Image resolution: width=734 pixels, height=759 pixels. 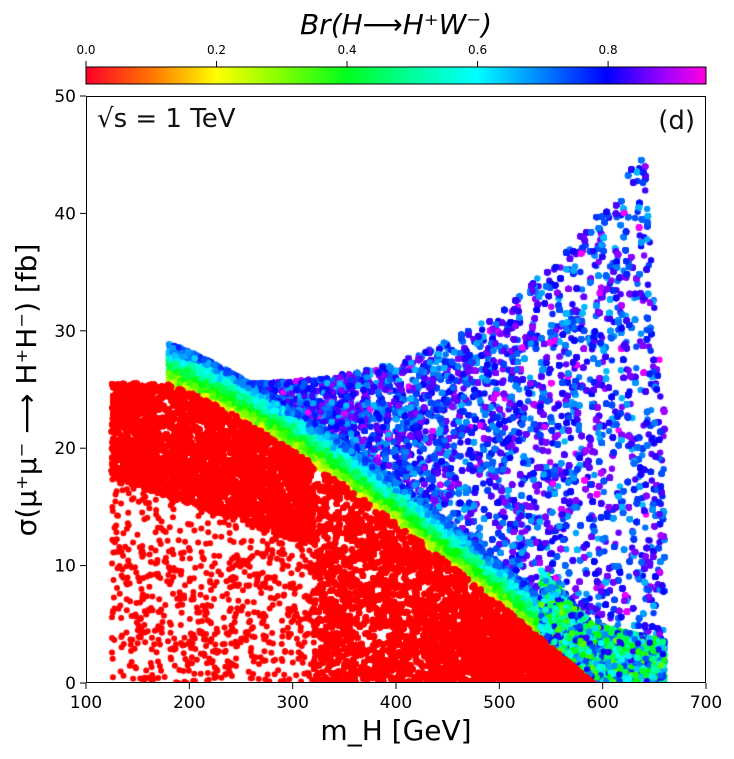 What do you see at coordinates (70, 390) in the screenshot?
I see `y-axis-ticks: 0 10 20 30 40 50` at bounding box center [70, 390].